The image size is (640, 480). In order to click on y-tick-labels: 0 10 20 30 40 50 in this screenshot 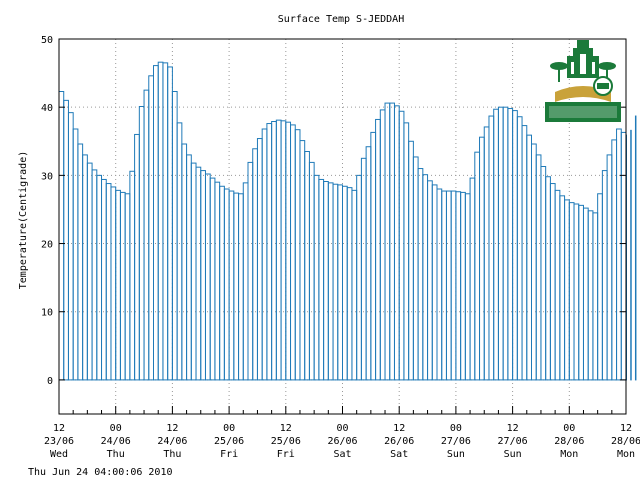, I will do `click(47, 211)`.